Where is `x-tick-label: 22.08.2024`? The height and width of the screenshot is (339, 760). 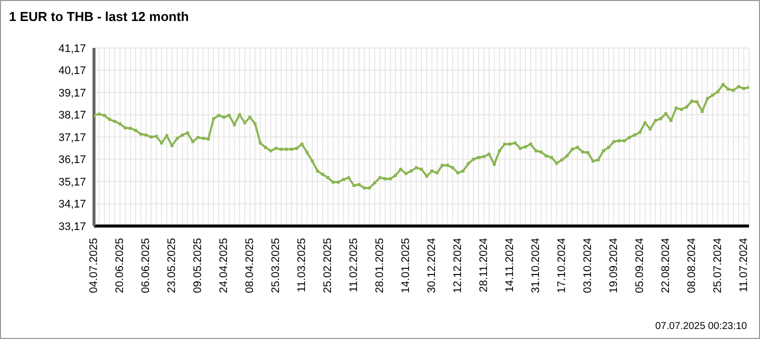 x-tick-label: 22.08.2024 is located at coordinates (666, 266).